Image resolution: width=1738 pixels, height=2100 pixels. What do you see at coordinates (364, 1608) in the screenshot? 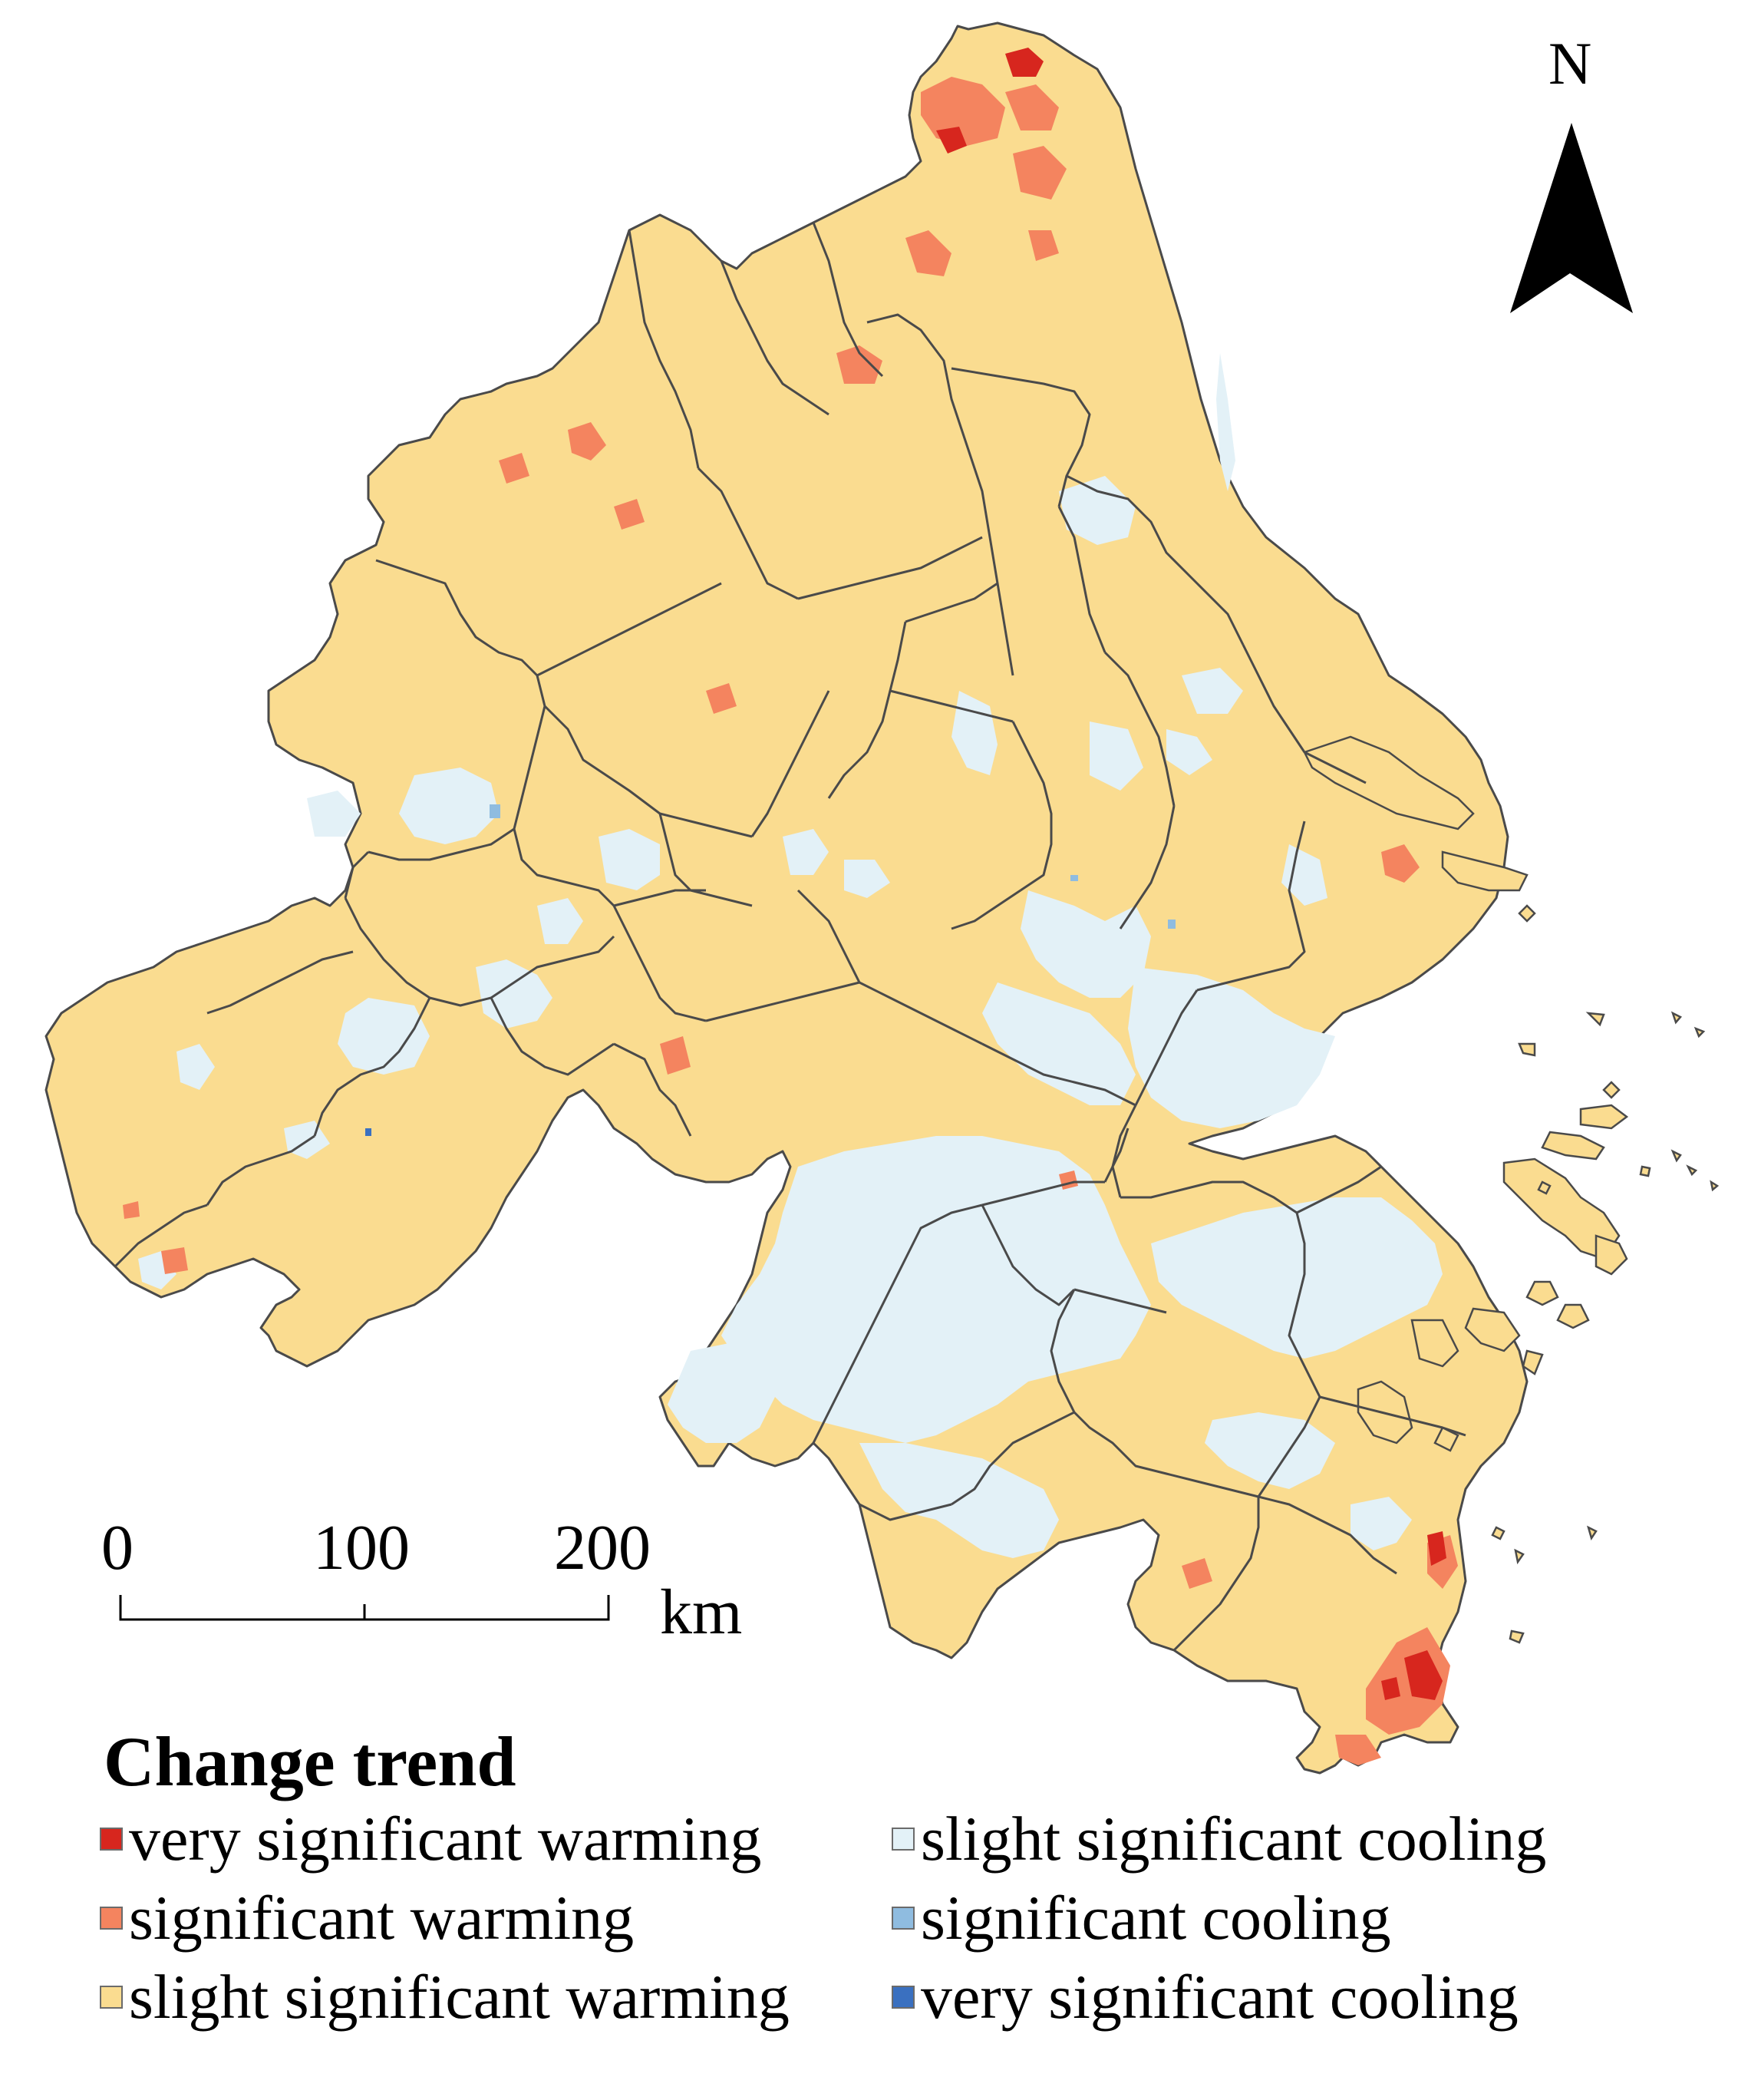
I see `scale-bar` at bounding box center [364, 1608].